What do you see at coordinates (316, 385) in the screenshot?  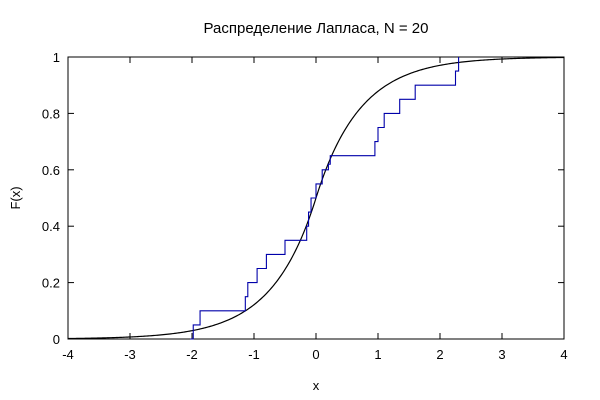 I see `x-axis-label: x` at bounding box center [316, 385].